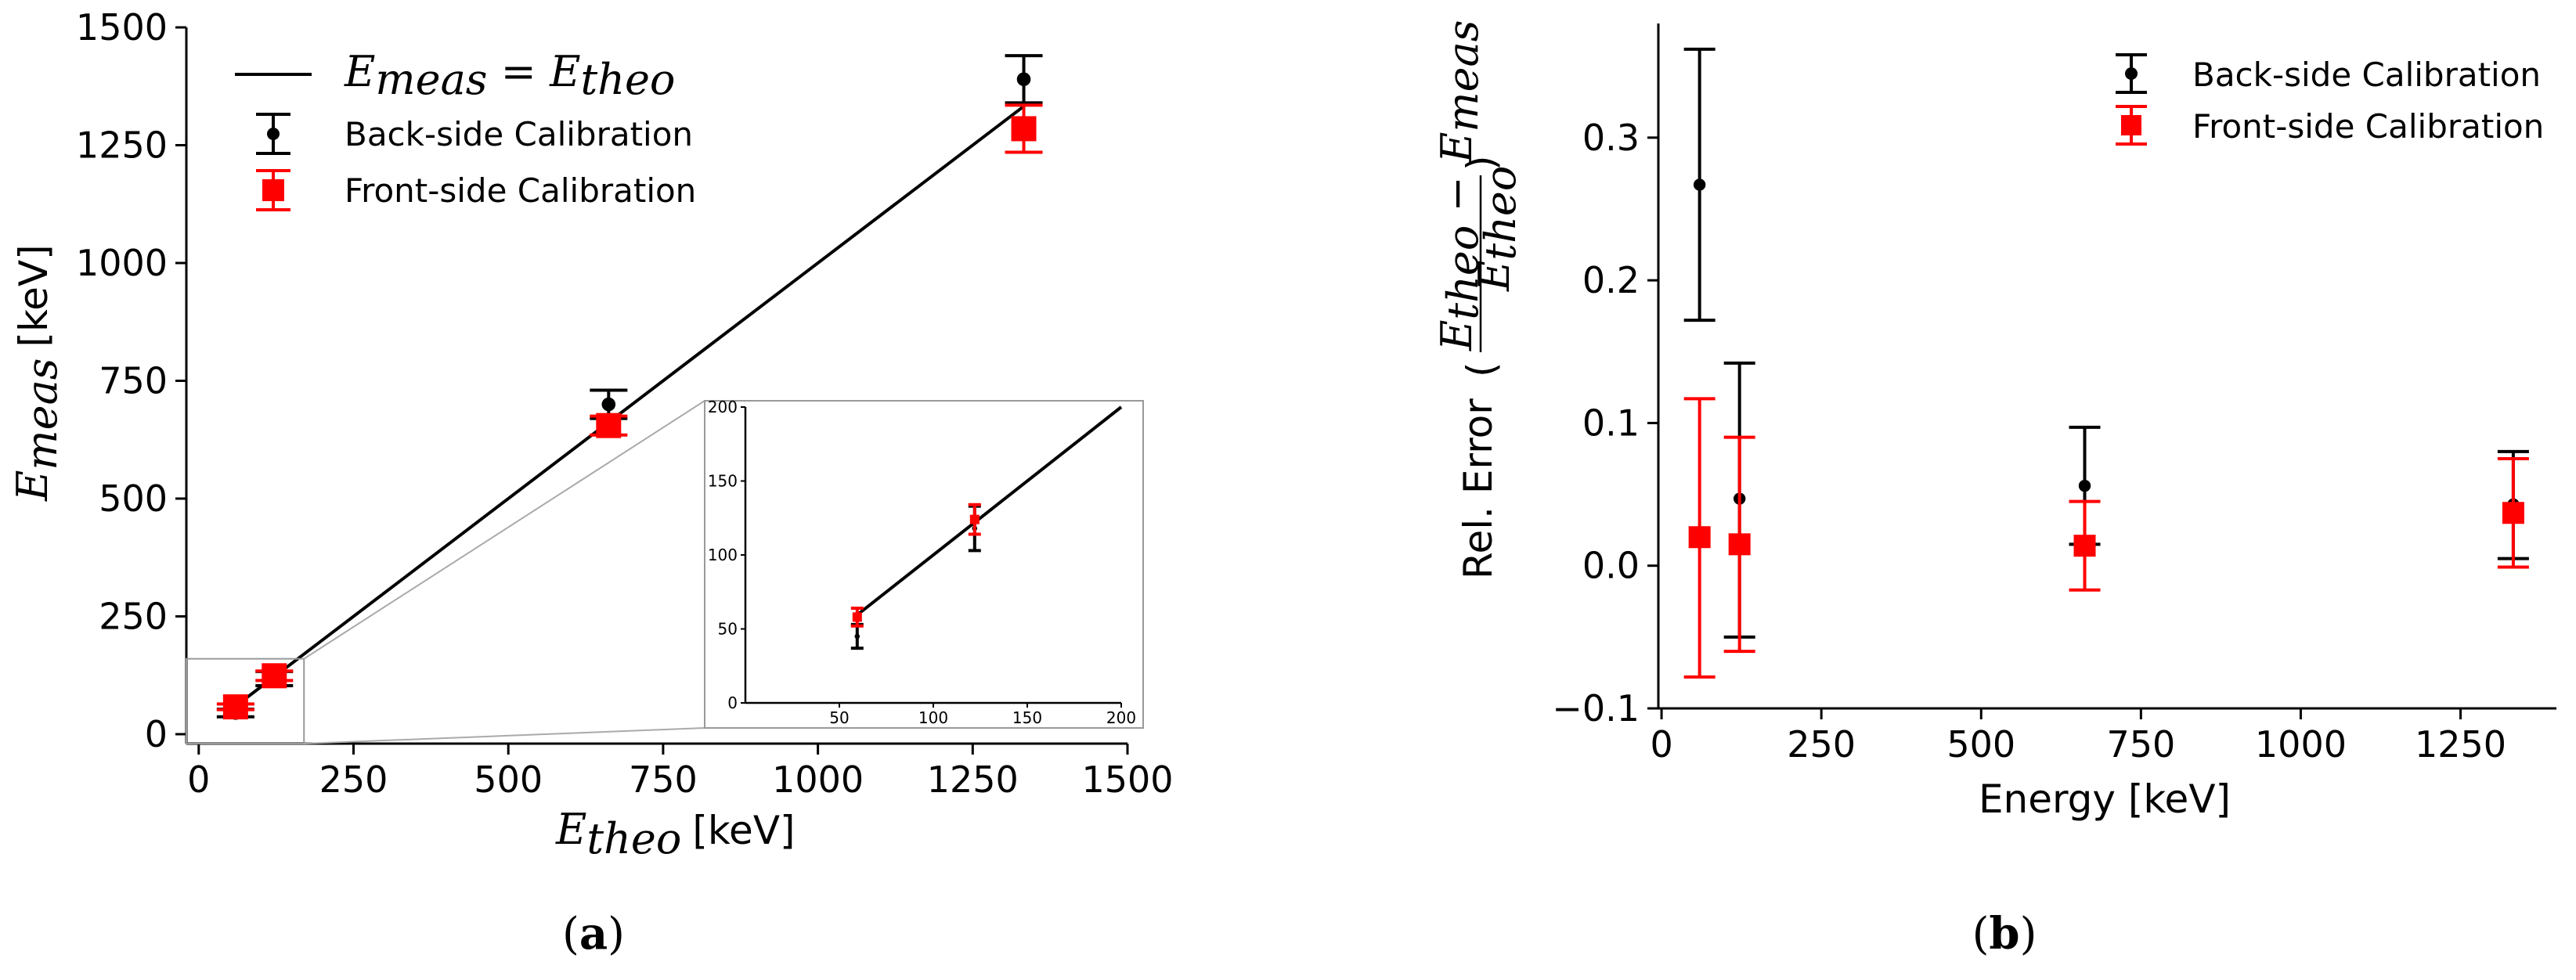 Image resolution: width=2576 pixels, height=980 pixels. I want to click on panel-b-y-tick-label-4: 0.3, so click(1611, 138).